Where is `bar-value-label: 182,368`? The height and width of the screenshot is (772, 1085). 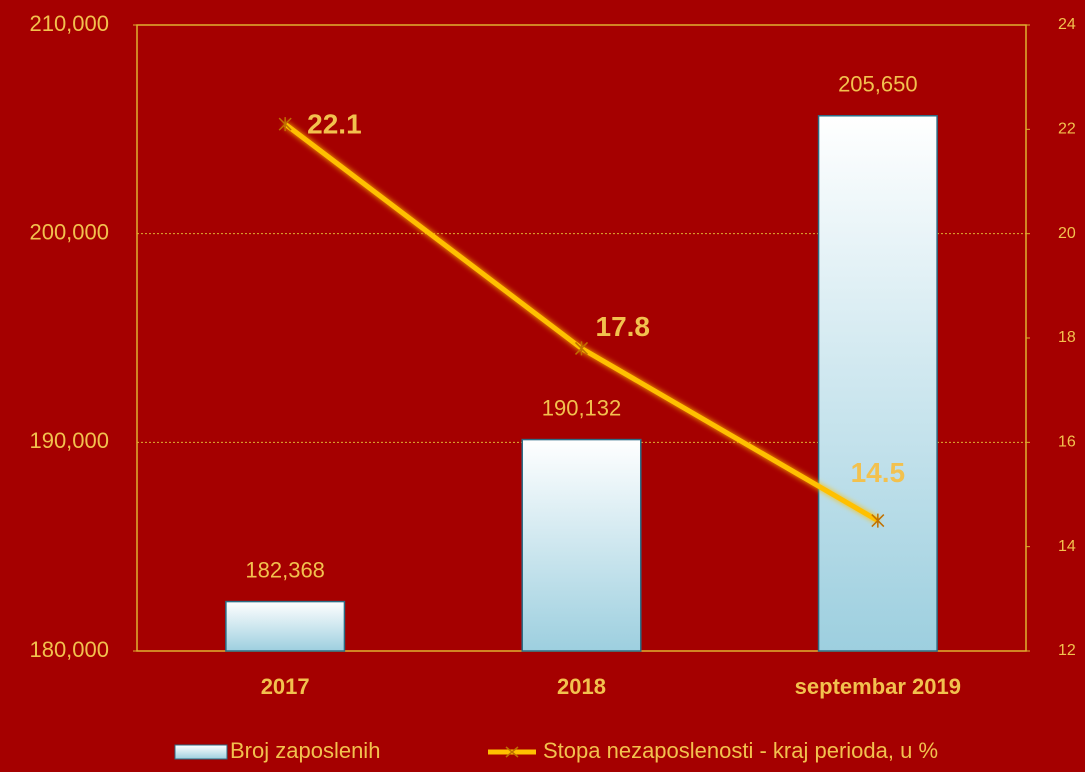 bar-value-label: 182,368 is located at coordinates (285, 569).